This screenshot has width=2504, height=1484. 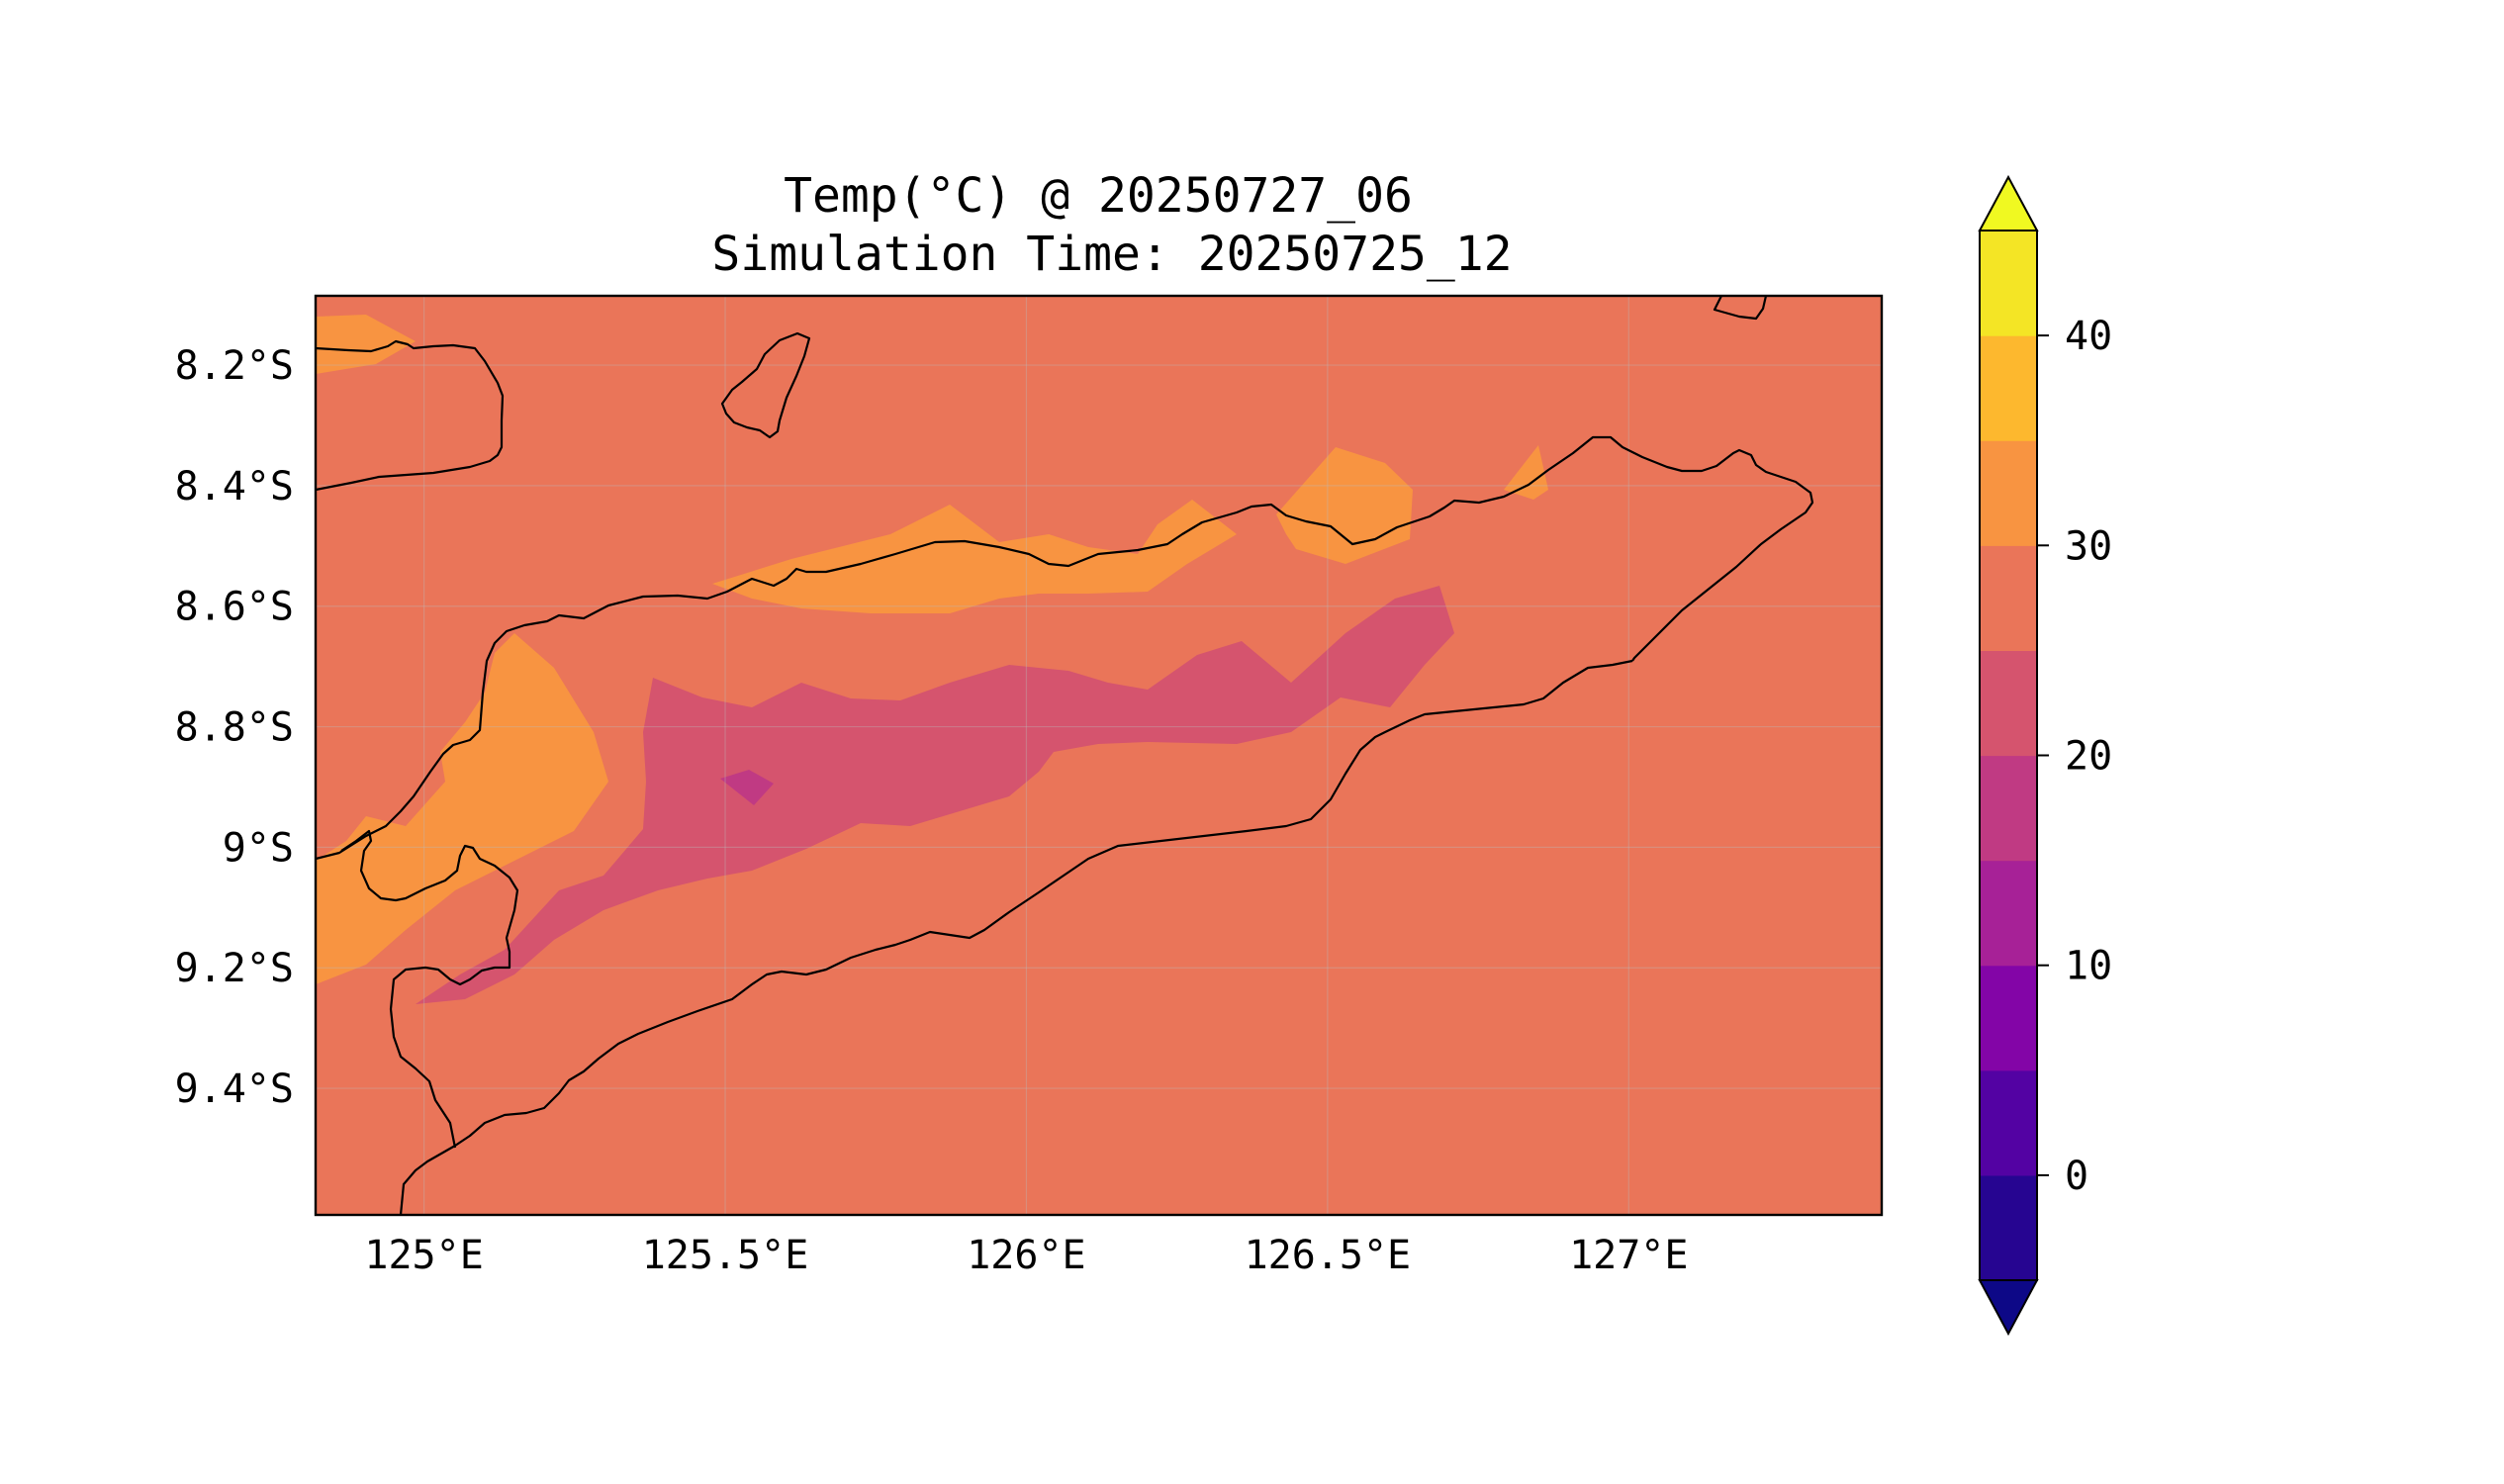 What do you see at coordinates (725, 1255) in the screenshot?
I see `x-tick-label: 125.5°E` at bounding box center [725, 1255].